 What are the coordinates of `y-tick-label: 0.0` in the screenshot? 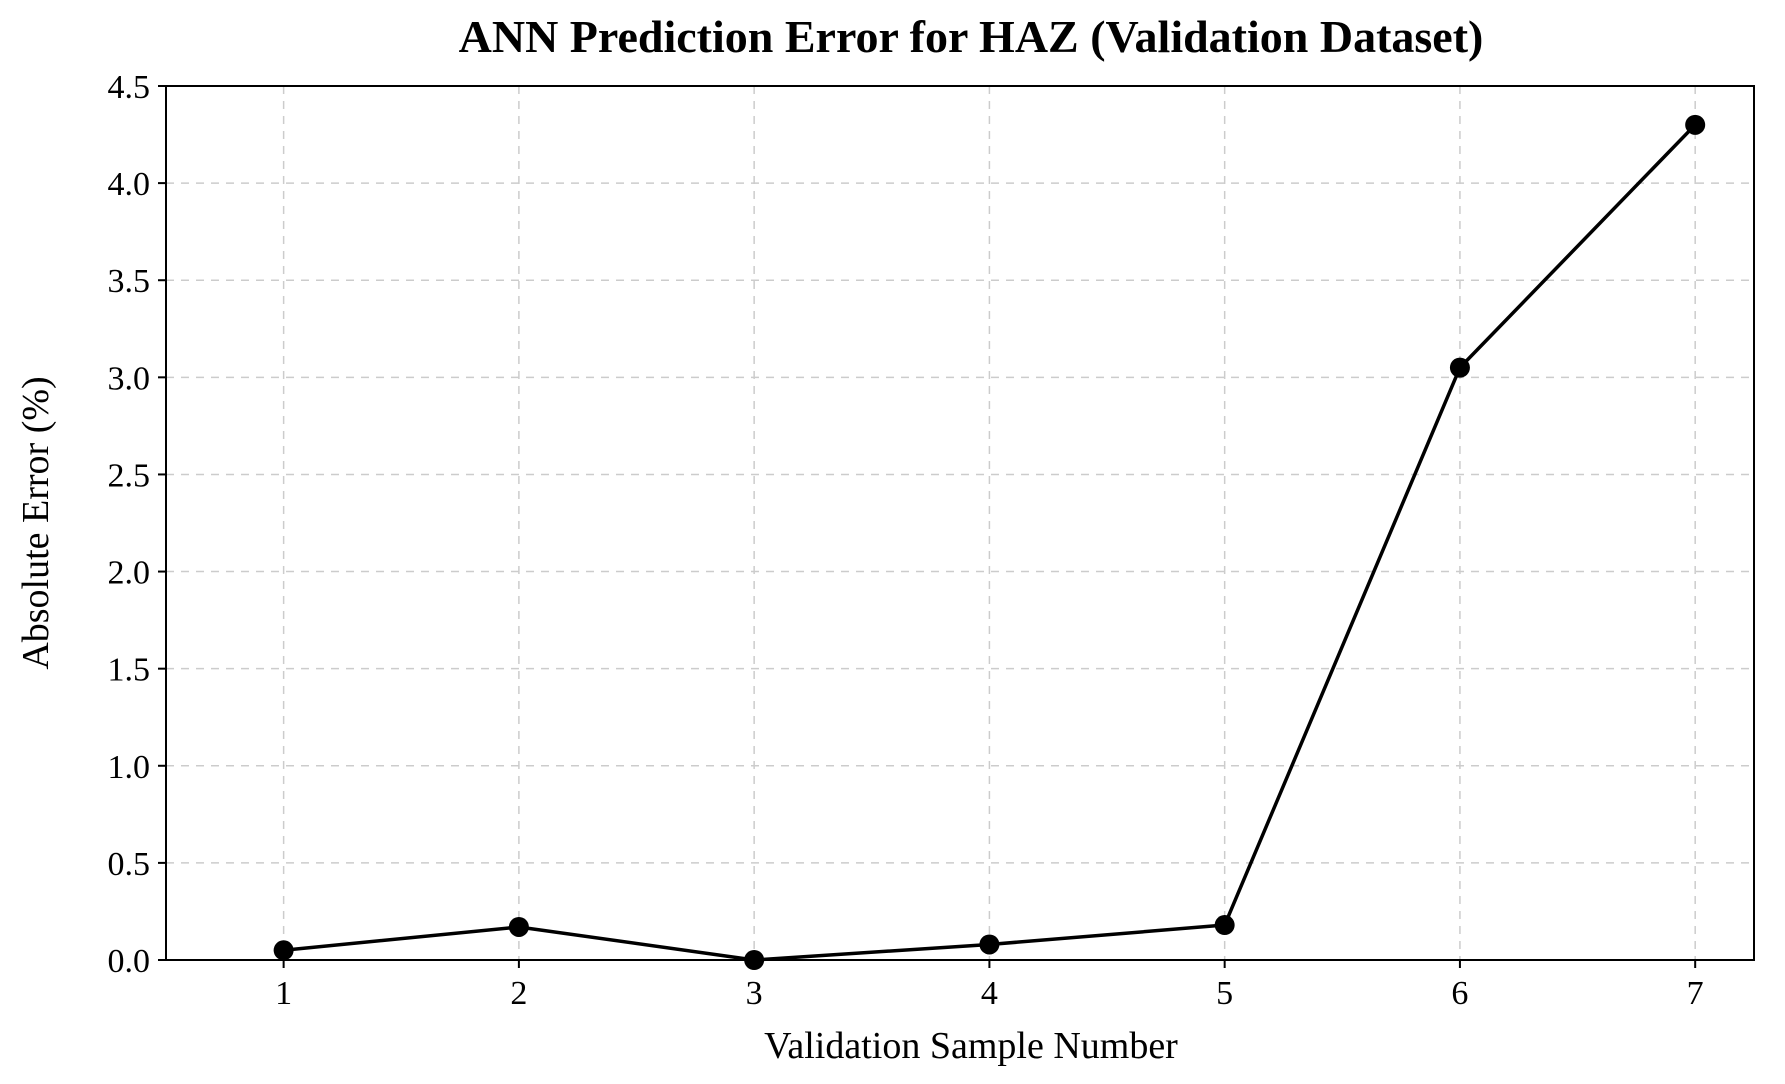 It's located at (129, 961).